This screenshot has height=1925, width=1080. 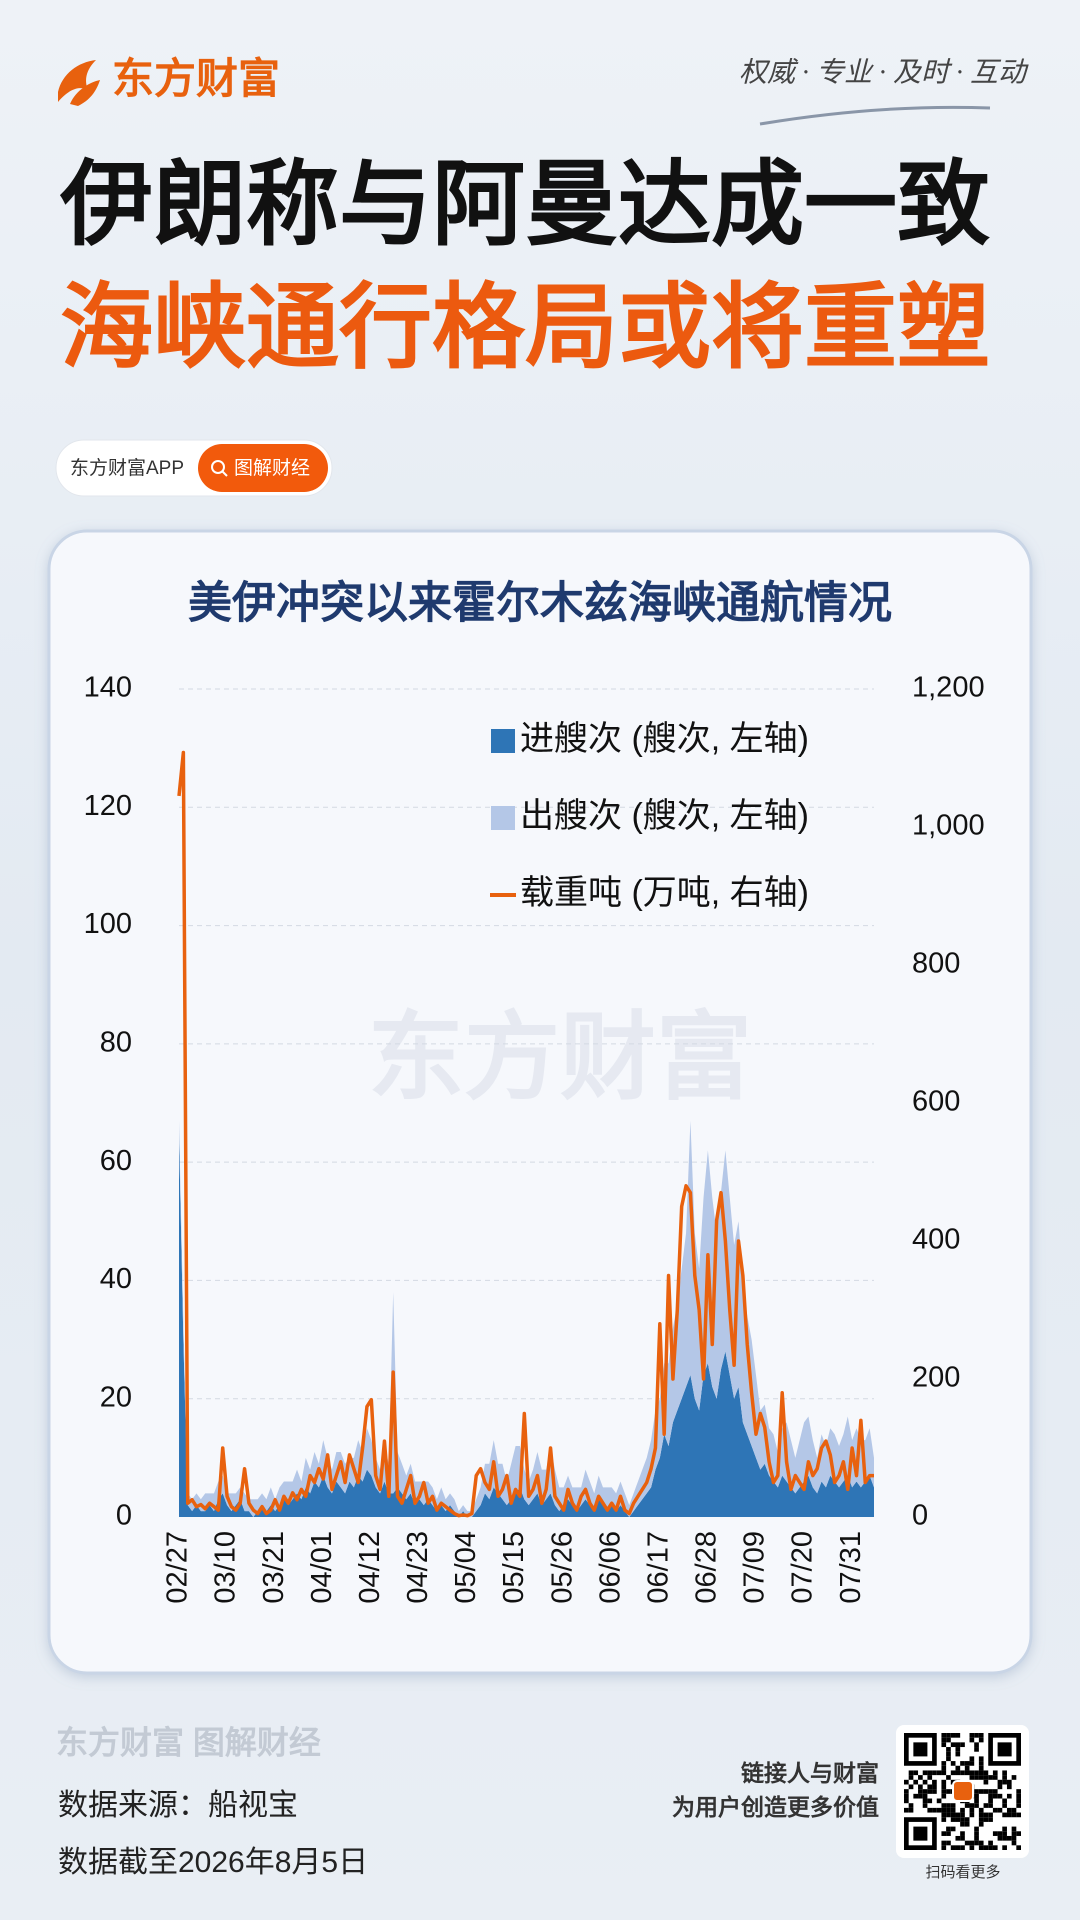 What do you see at coordinates (525, 328) in the screenshot?
I see `title-line2: 海峡通行格局或将重塑` at bounding box center [525, 328].